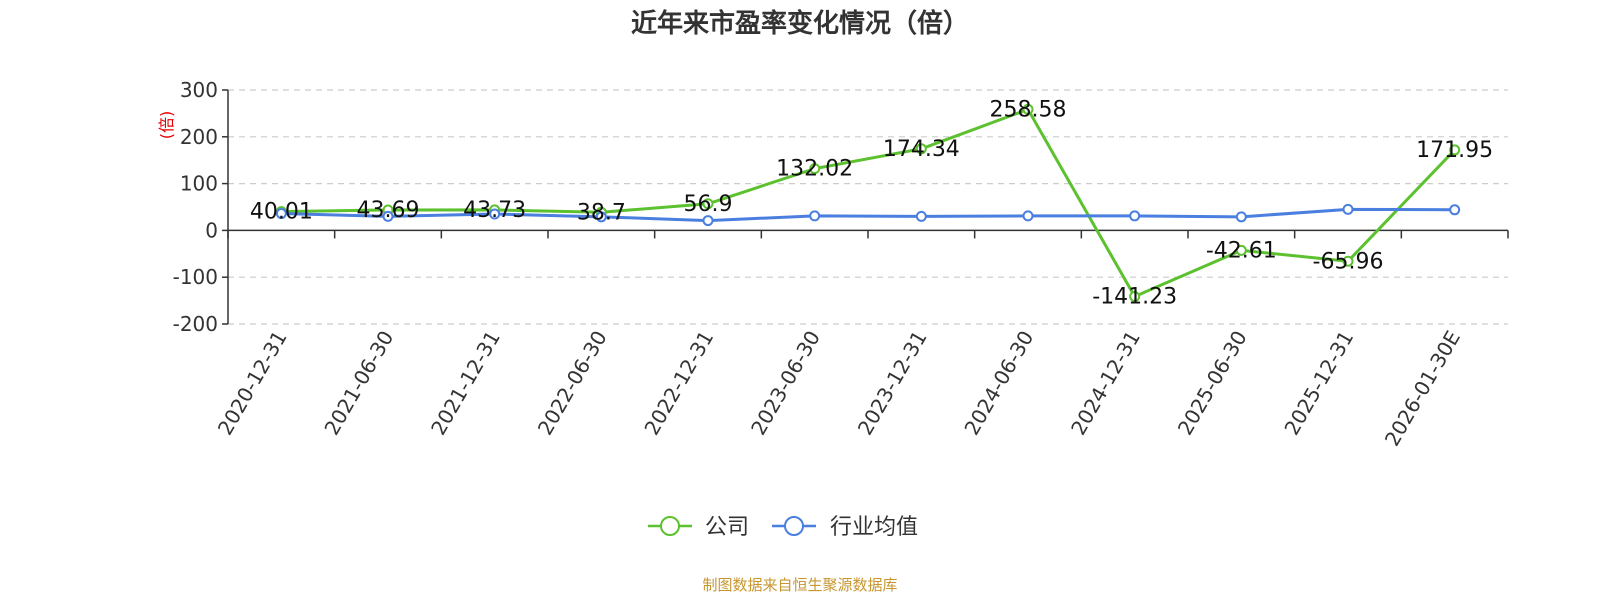  What do you see at coordinates (998, 383) in the screenshot?
I see `x-tick-label: 2024-06-30` at bounding box center [998, 383].